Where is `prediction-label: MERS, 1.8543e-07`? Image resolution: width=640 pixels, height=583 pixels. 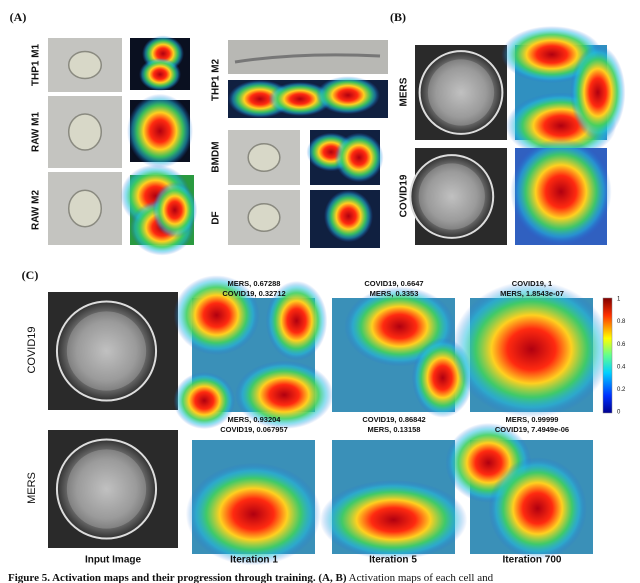
prediction-label: MERS, 1.8543e-07 is located at coordinates (532, 293).